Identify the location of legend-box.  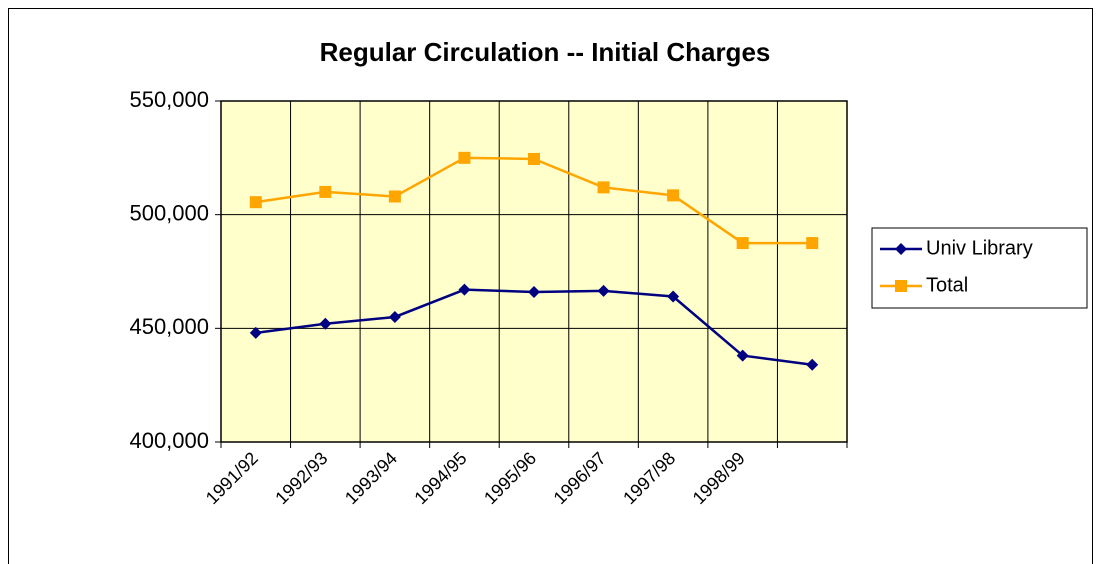
(979, 268).